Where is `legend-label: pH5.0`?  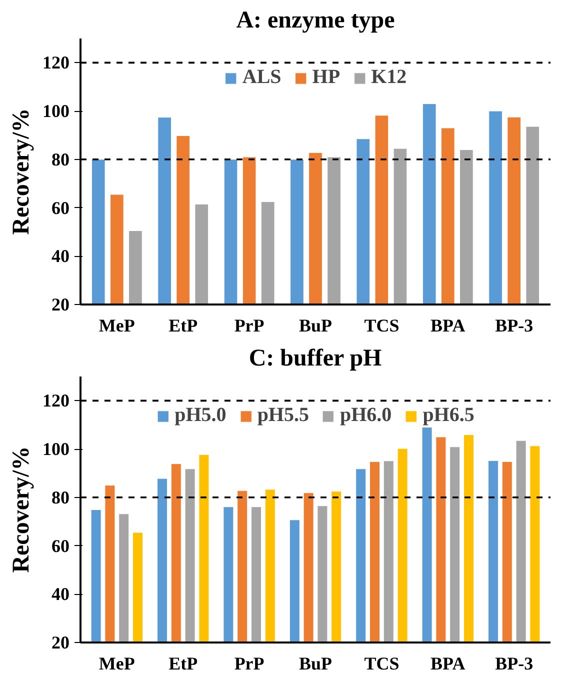 legend-label: pH5.0 is located at coordinates (200, 415).